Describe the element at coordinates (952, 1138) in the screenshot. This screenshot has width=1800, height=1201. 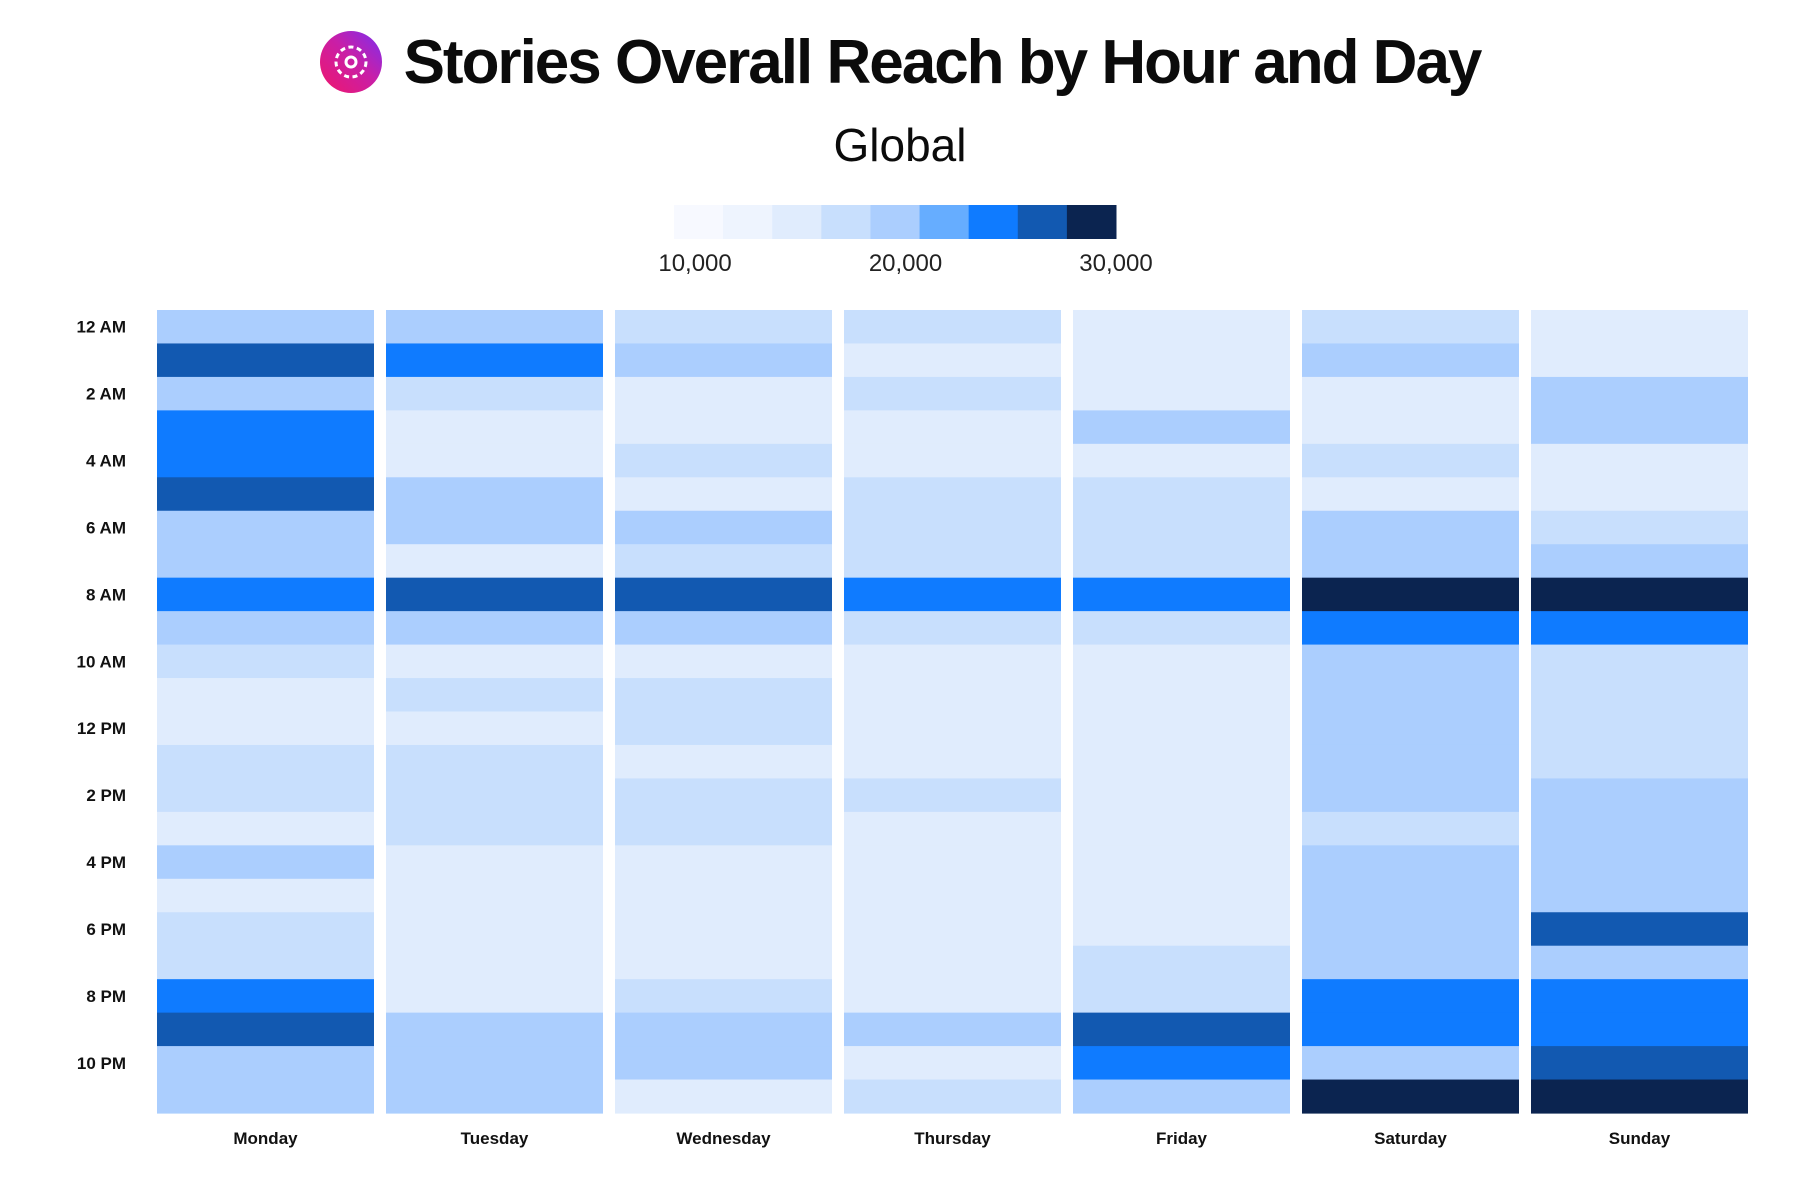
I see `x-tick-label: Thursday` at that location.